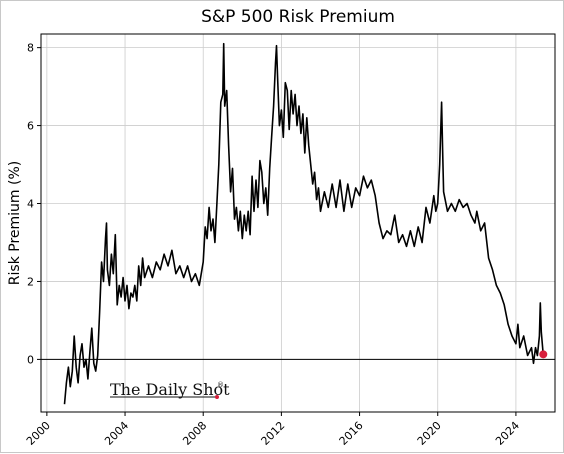 The width and height of the screenshot is (564, 454). Describe the element at coordinates (273, 433) in the screenshot. I see `x-tick-label: 2012` at that location.